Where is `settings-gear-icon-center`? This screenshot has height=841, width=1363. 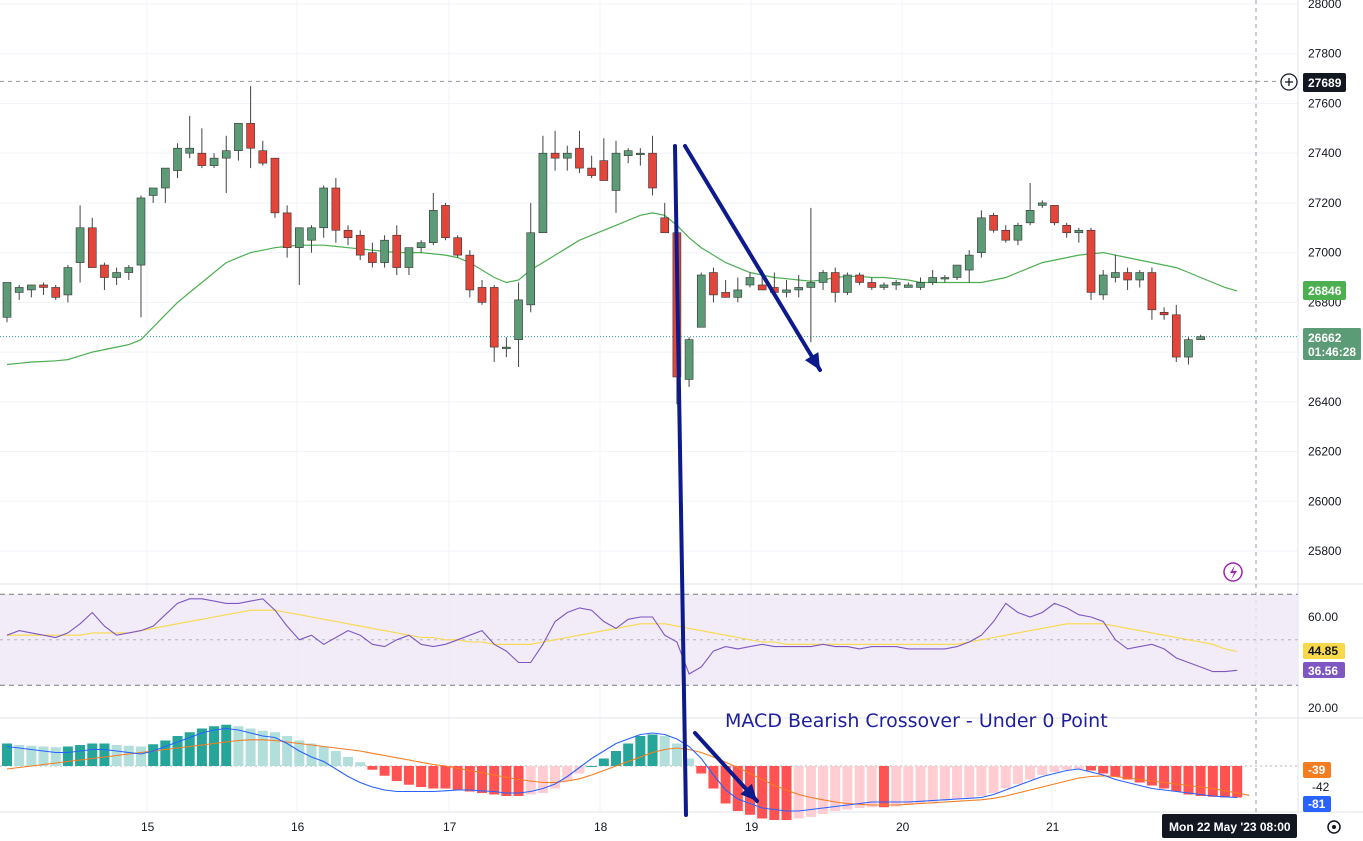 settings-gear-icon-center is located at coordinates (1334, 827).